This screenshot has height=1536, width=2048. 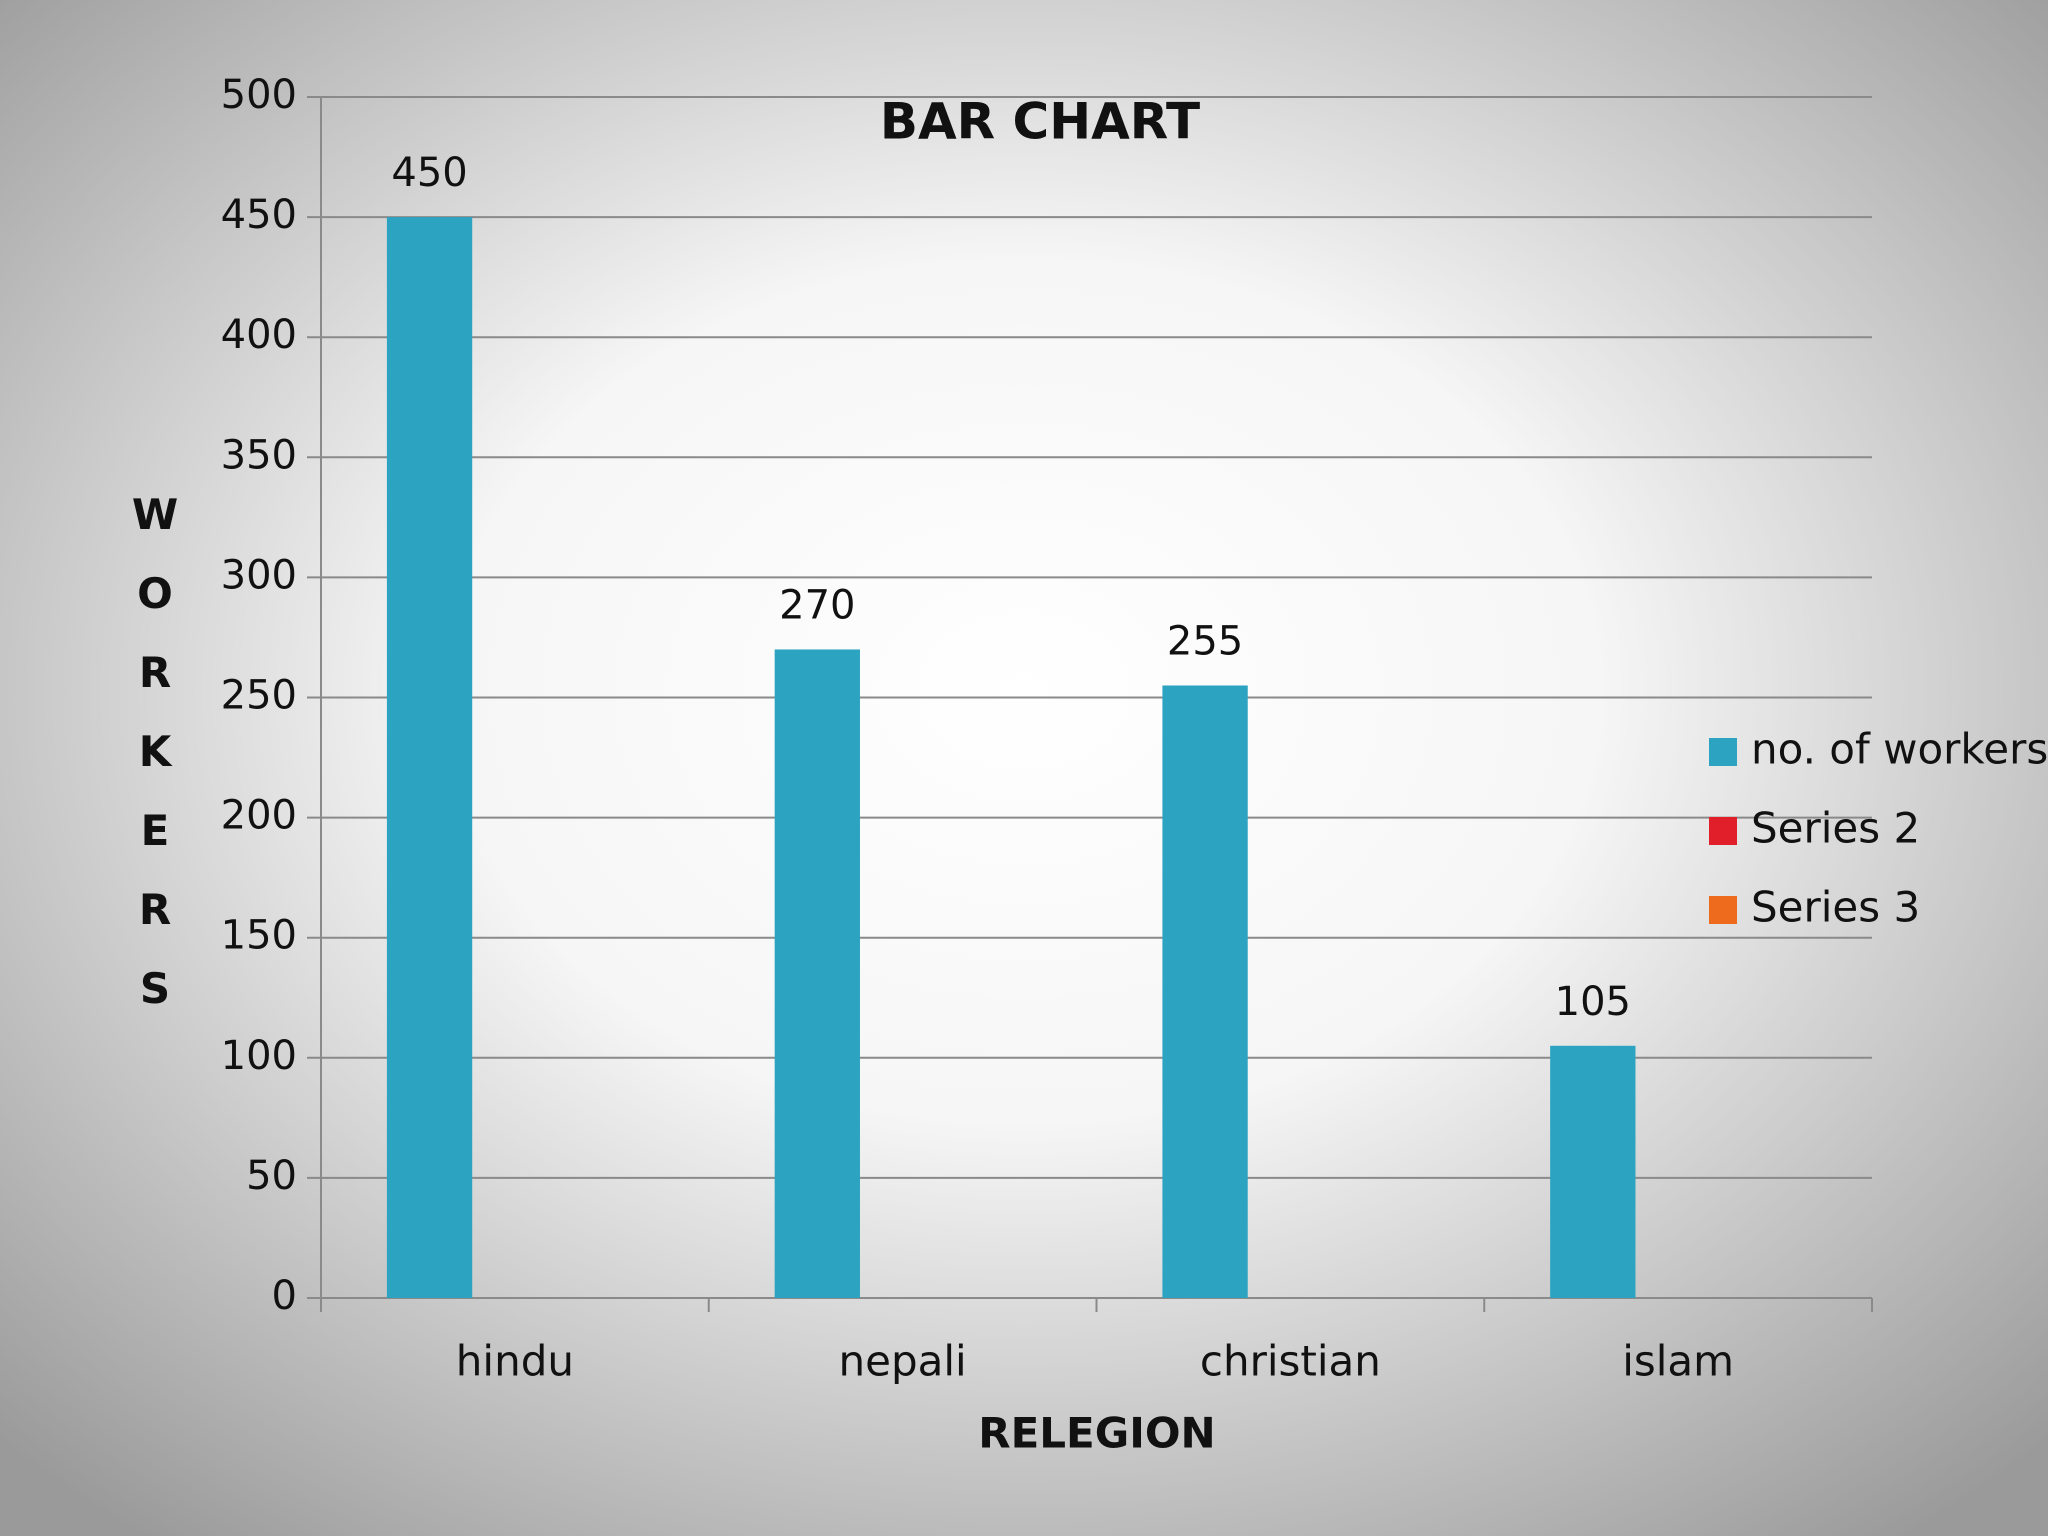 What do you see at coordinates (259, 455) in the screenshot?
I see `y-tick-label: 350` at bounding box center [259, 455].